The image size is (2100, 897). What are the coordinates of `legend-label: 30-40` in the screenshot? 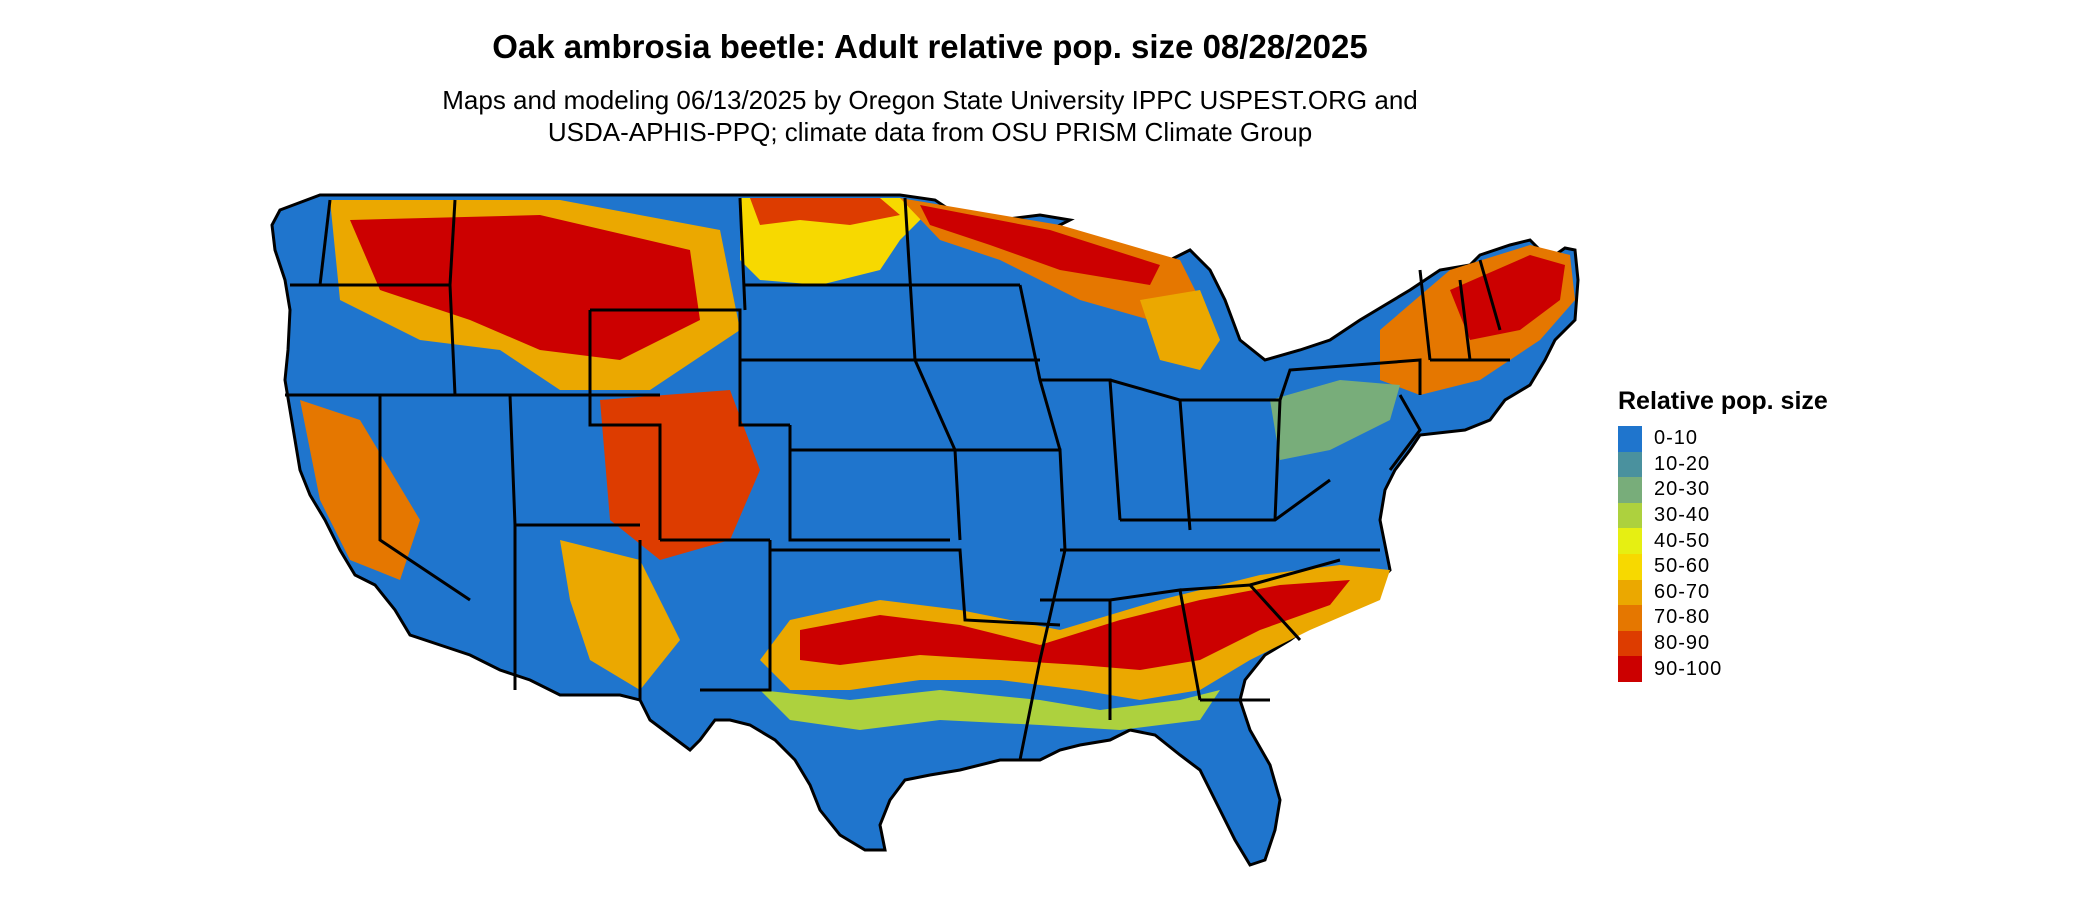 It's located at (1682, 515).